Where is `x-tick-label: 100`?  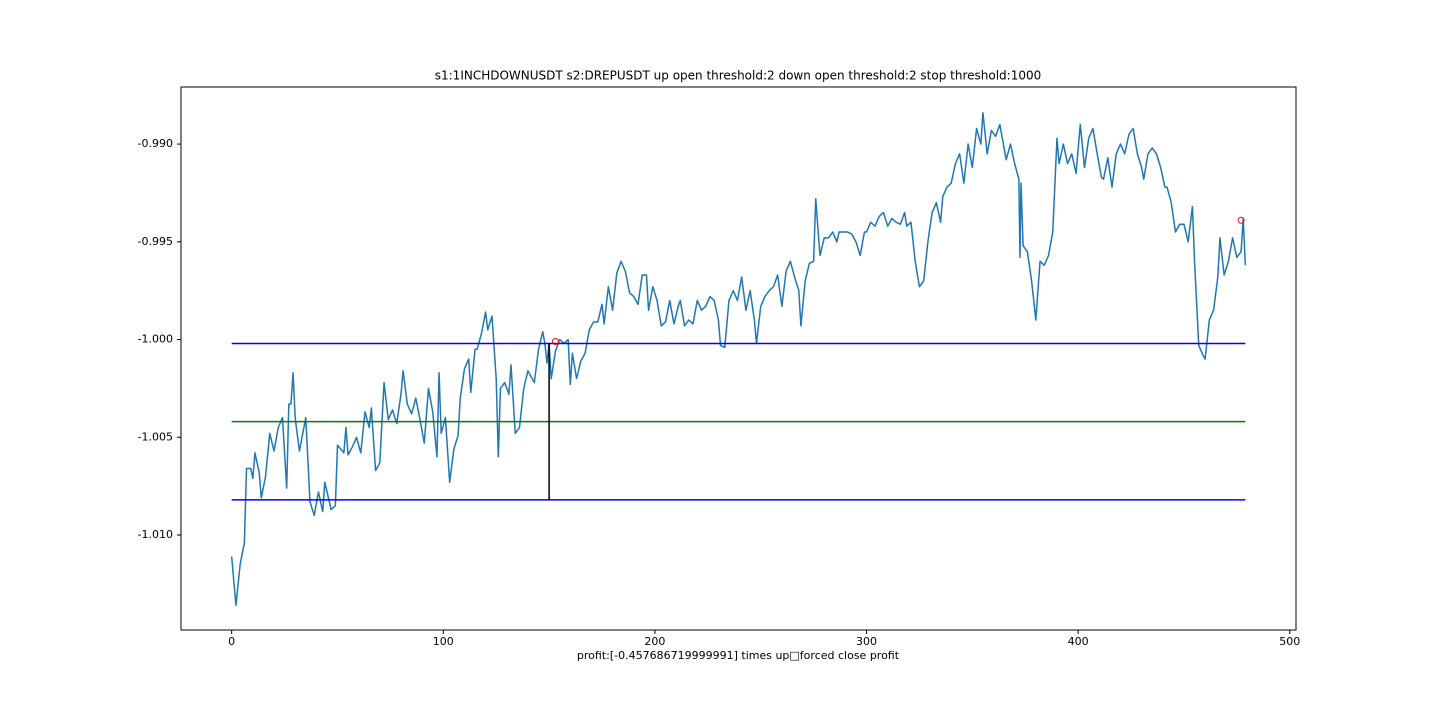
x-tick-label: 100 is located at coordinates (443, 641).